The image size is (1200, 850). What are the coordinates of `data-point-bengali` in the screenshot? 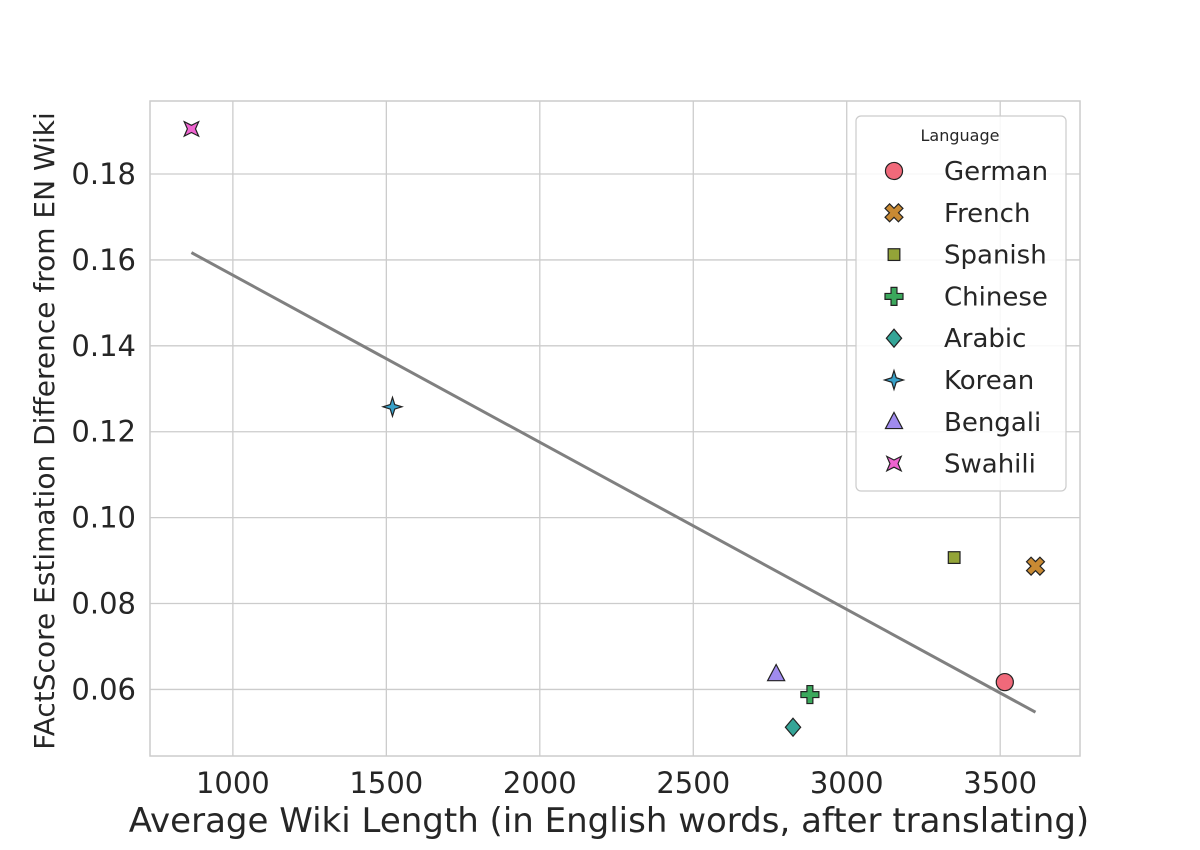 It's located at (776, 672).